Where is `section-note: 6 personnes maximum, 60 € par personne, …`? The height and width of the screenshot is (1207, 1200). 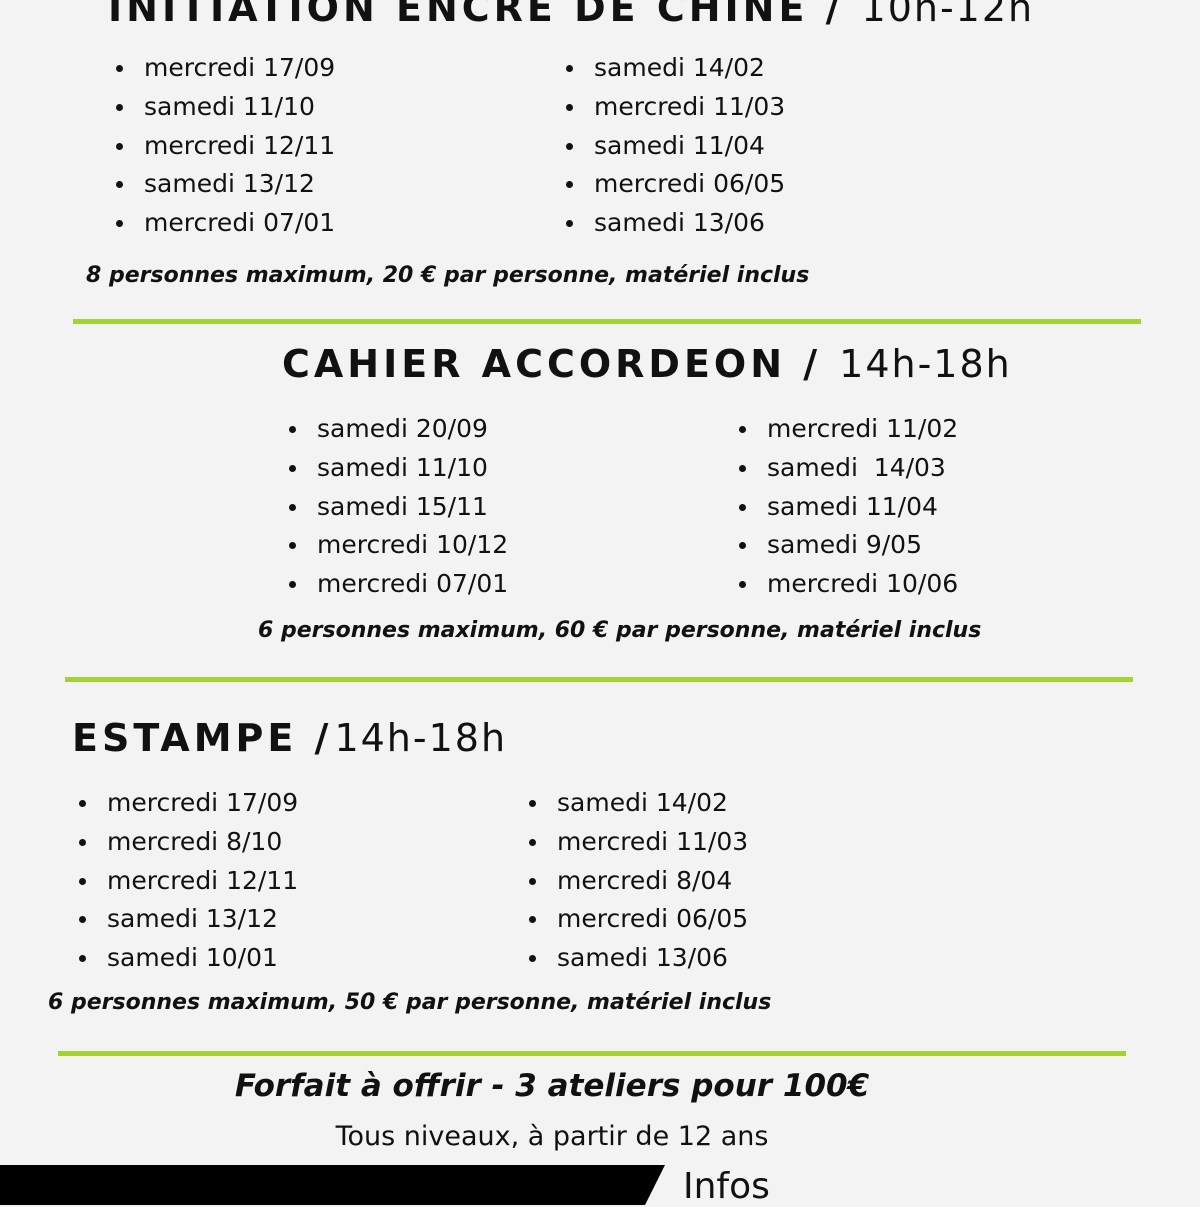 section-note: 6 personnes maximum, 60 € par personne, … is located at coordinates (620, 630).